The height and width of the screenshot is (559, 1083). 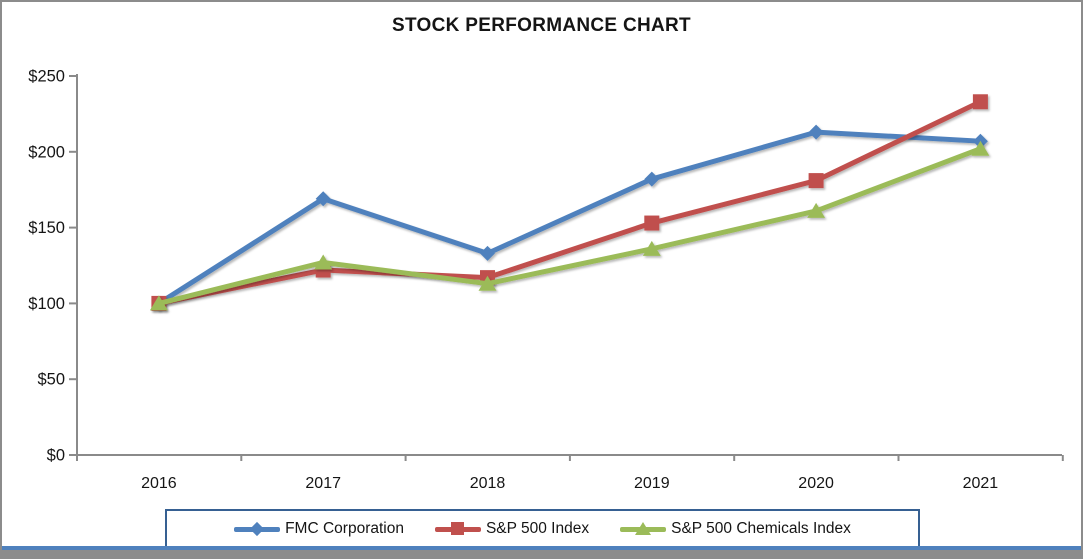 I want to click on x-axis-label: 2017, so click(x=323, y=483).